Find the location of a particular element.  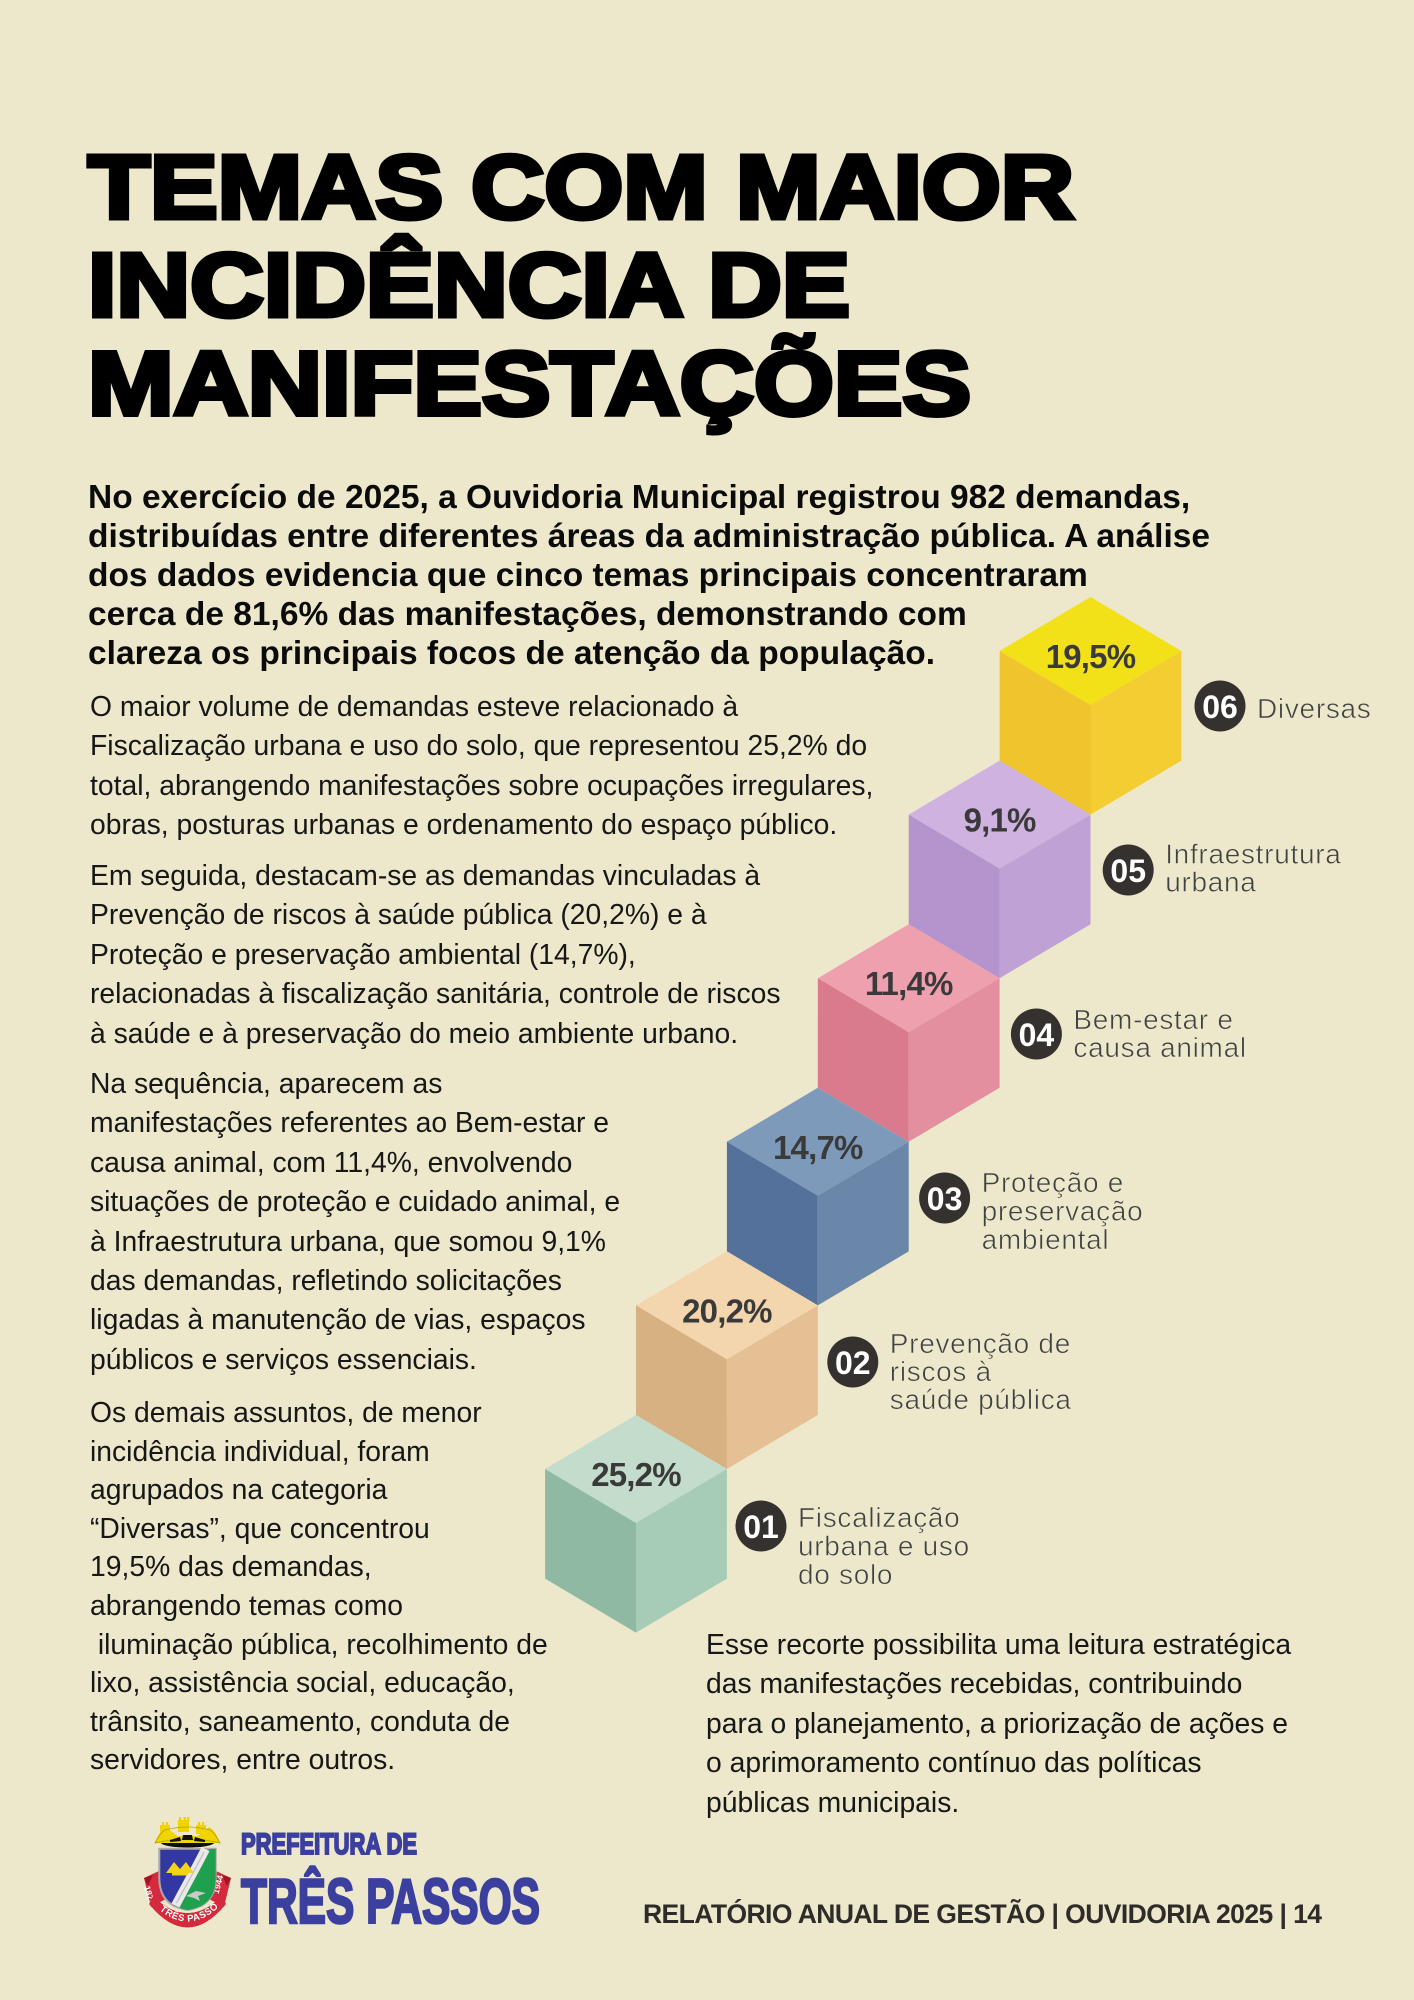

svg-text: TRÊS PASSOS is located at coordinates (390, 1901).